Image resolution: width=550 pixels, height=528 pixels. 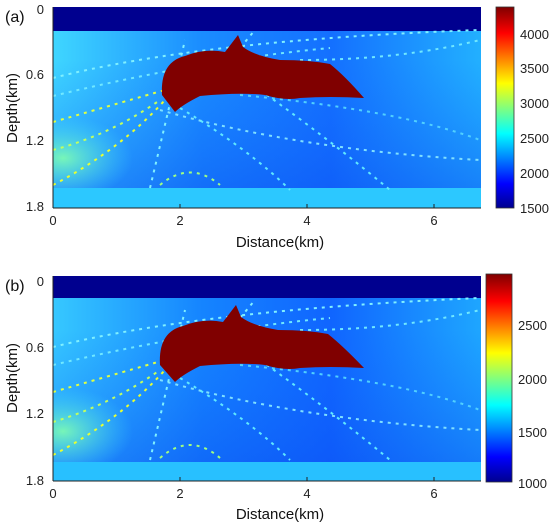 What do you see at coordinates (267, 287) in the screenshot?
I see `water-layer-b` at bounding box center [267, 287].